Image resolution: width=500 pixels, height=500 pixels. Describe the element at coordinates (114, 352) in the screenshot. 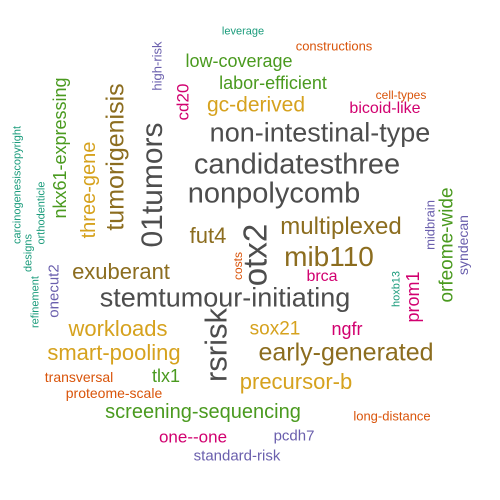

I see `word-smart-pooling: smart-pooling` at that location.